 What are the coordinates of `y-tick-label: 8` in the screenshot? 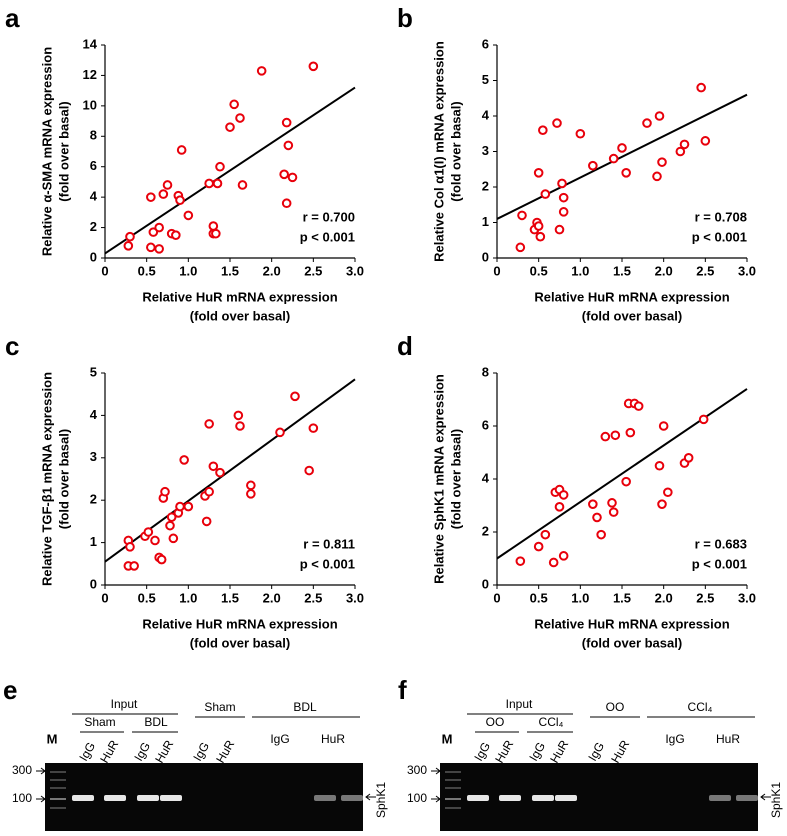 It's located at (93, 135).